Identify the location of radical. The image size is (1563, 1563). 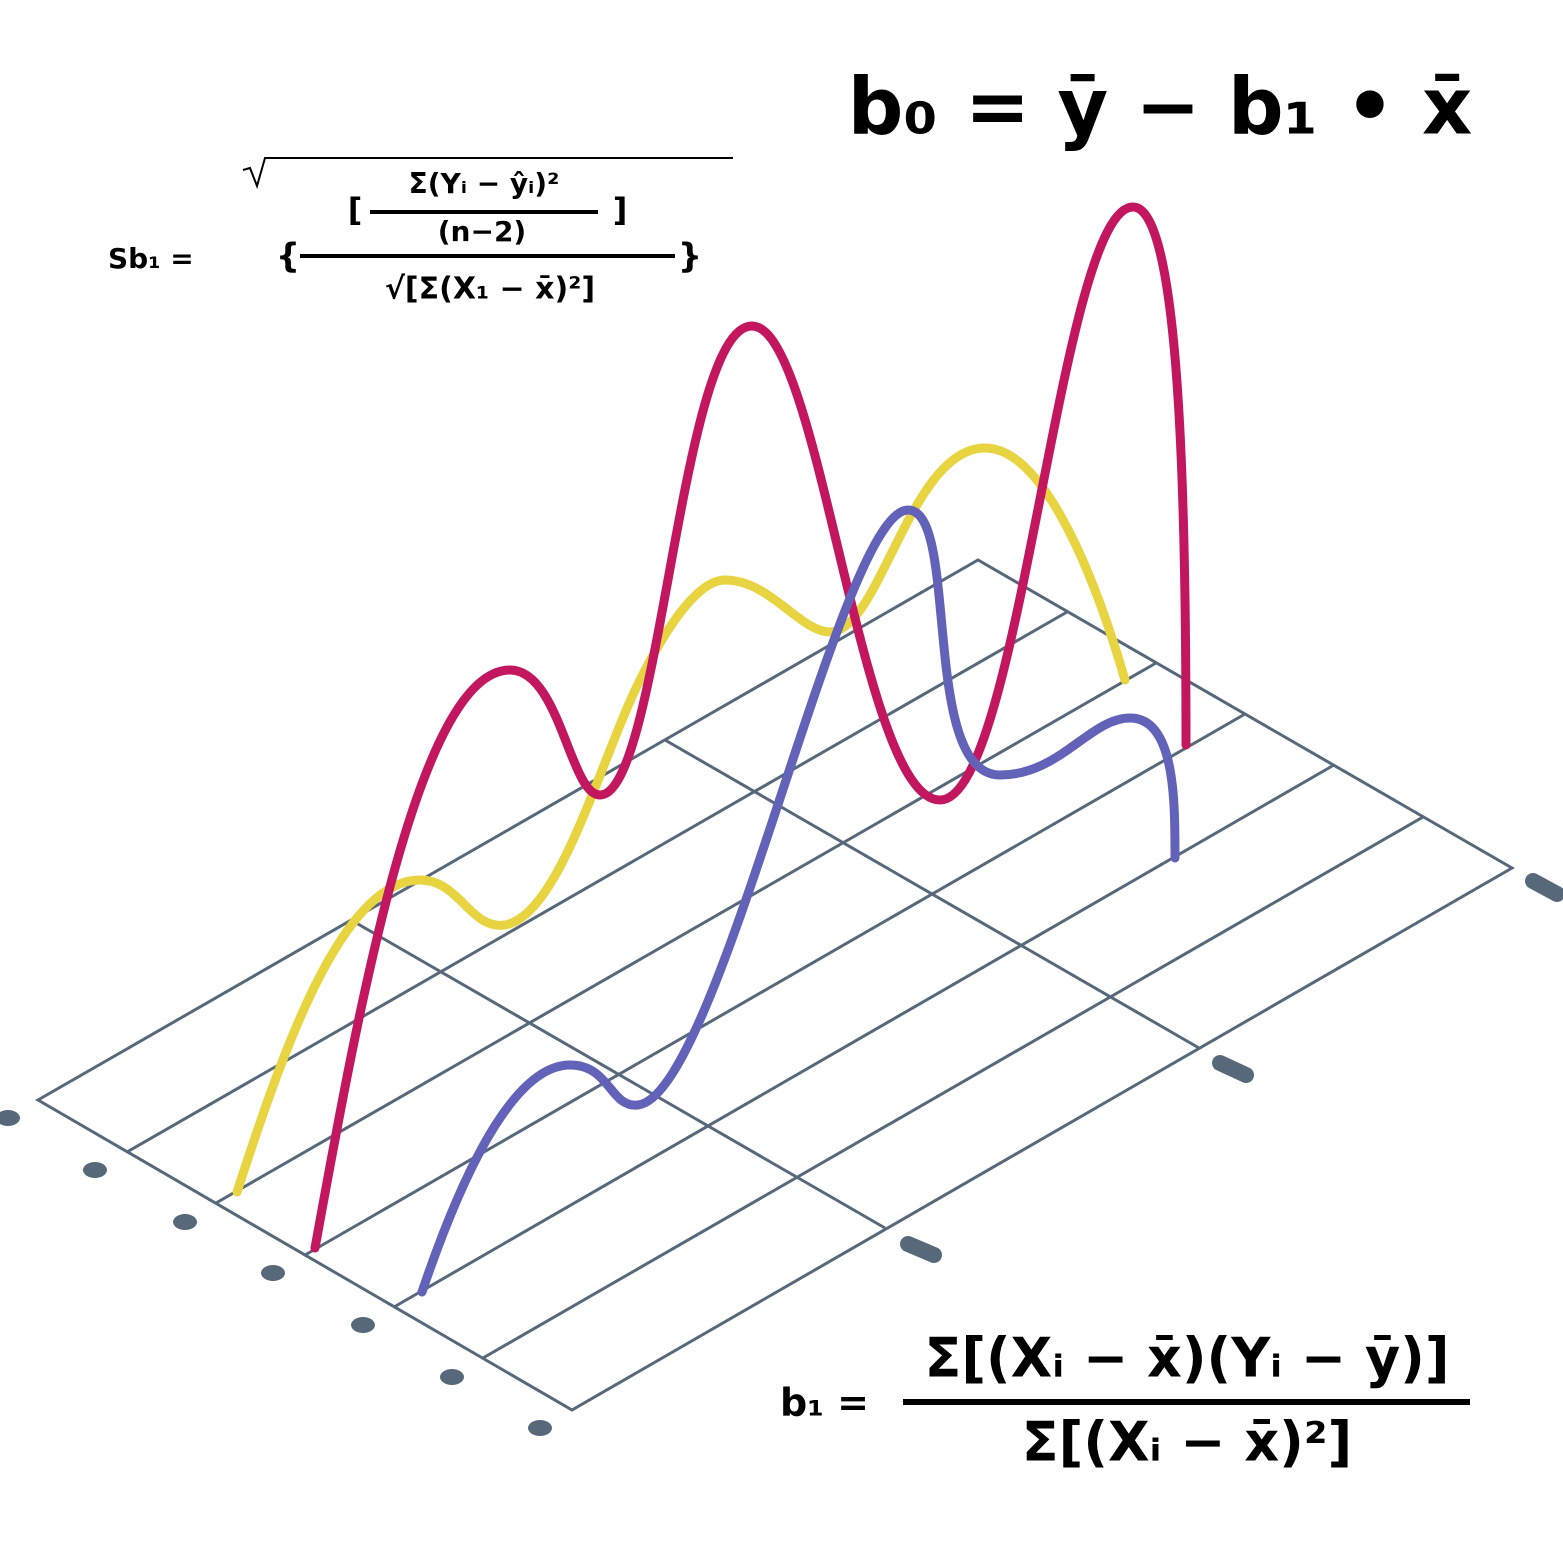
(487, 173).